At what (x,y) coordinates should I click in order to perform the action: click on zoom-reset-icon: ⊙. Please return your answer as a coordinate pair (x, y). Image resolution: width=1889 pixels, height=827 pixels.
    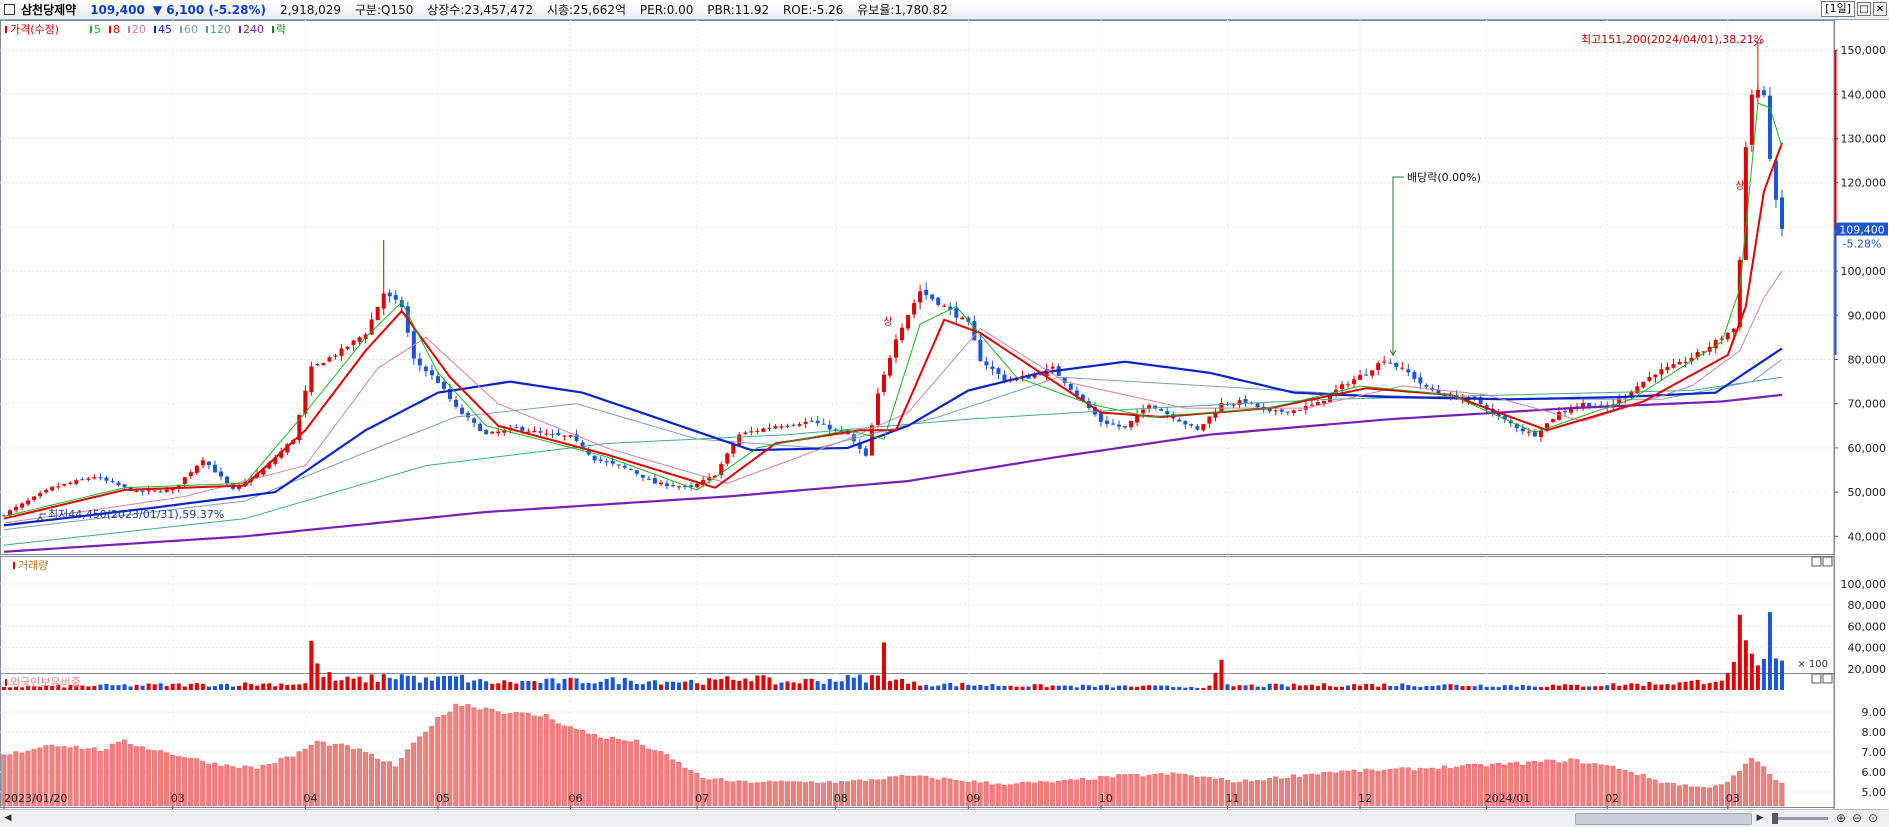
    Looking at the image, I should click on (1873, 818).